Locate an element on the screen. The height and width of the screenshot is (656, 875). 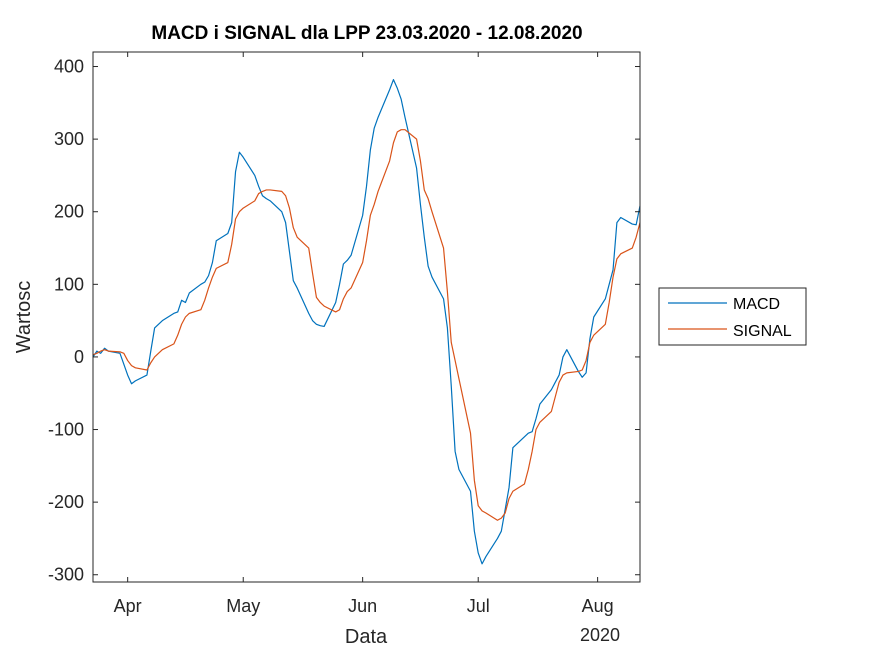
y-tick-label: -200 is located at coordinates (66, 502).